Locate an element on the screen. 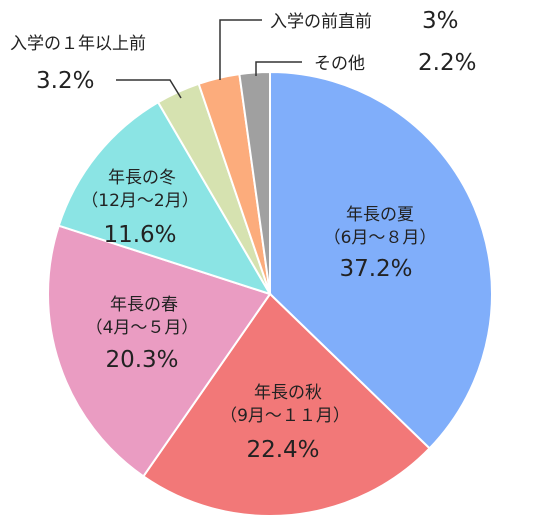 The image size is (540, 522). slice-2-label: 年長の春 is located at coordinates (144, 305).